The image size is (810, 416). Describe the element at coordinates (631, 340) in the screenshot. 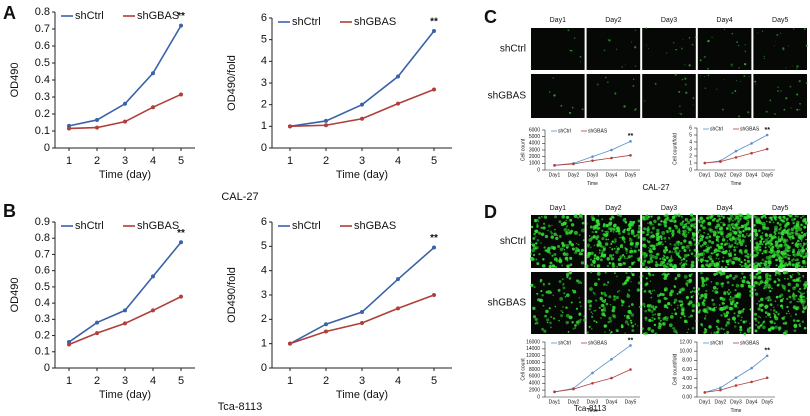

I see `significance: **` at that location.